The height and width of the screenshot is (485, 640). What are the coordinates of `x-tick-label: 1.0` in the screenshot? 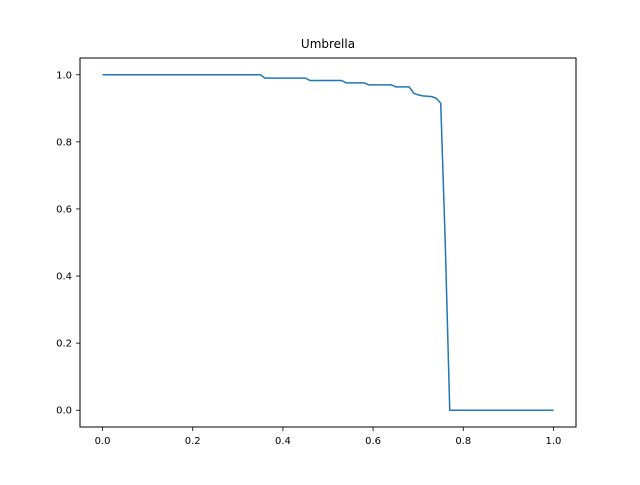 It's located at (554, 441).